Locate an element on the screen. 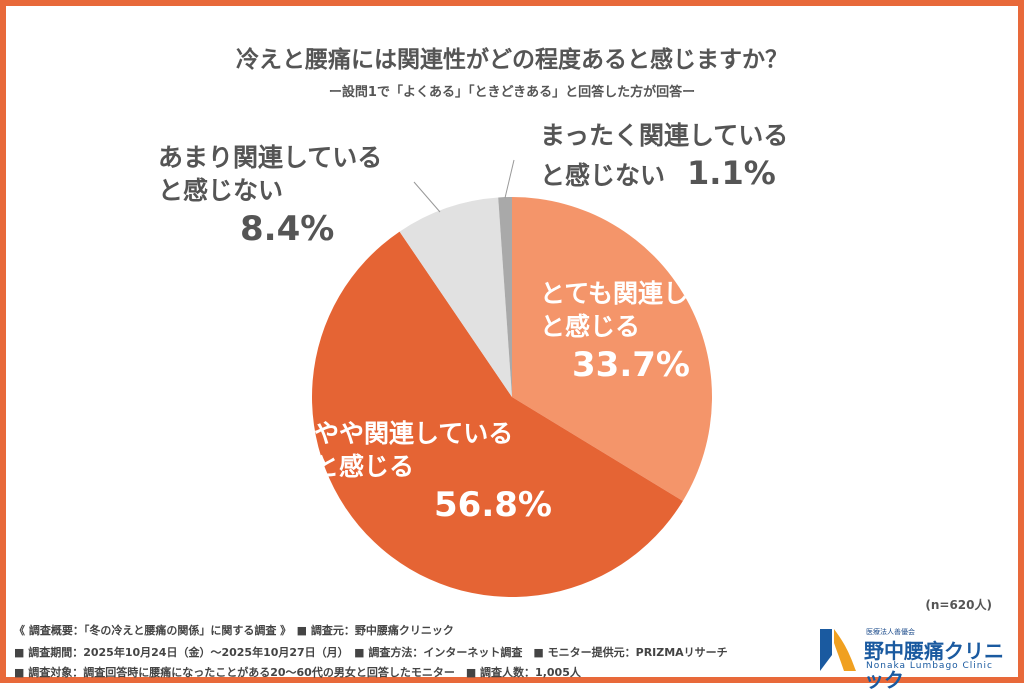  chart-title: 冷えと腰痛には関連性がどの程度あると感じますか？ is located at coordinates (512, 60).